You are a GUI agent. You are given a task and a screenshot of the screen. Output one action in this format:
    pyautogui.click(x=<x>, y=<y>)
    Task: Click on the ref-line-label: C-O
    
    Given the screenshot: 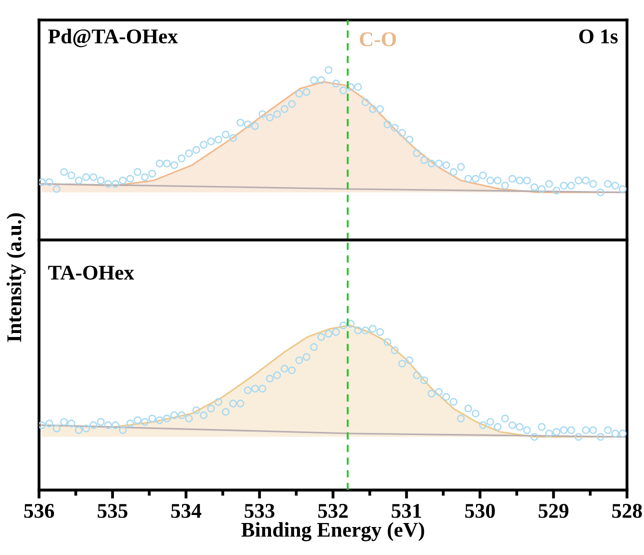 What is the action you would take?
    pyautogui.click(x=378, y=39)
    